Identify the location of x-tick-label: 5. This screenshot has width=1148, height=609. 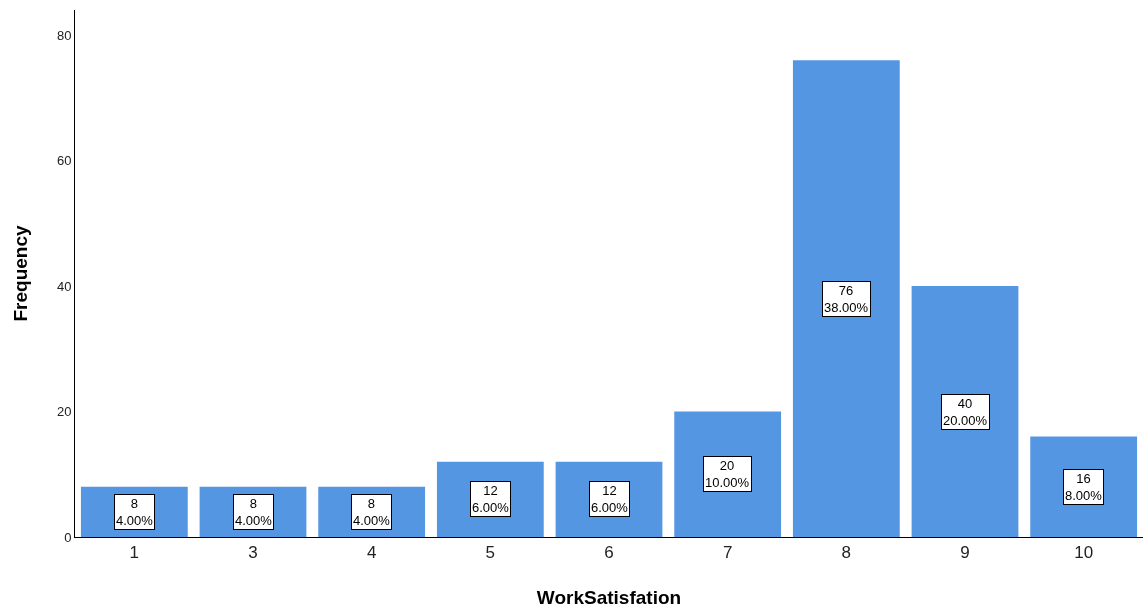
(490, 553).